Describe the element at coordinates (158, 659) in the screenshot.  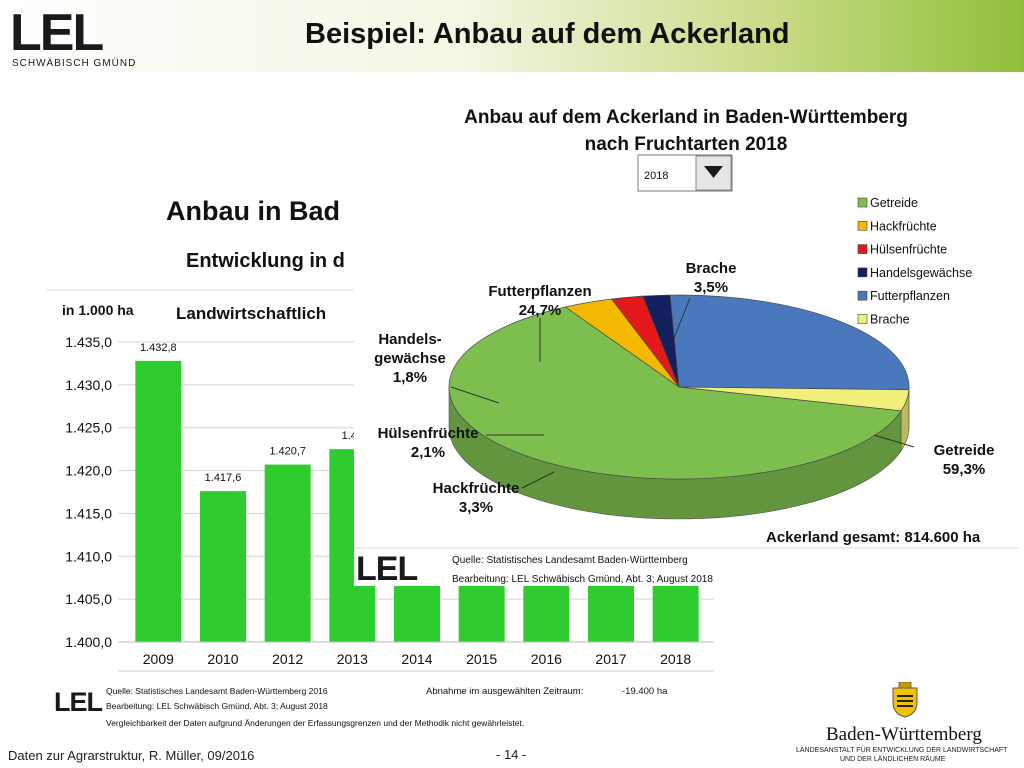
I see `x-tick-label: 2009` at that location.